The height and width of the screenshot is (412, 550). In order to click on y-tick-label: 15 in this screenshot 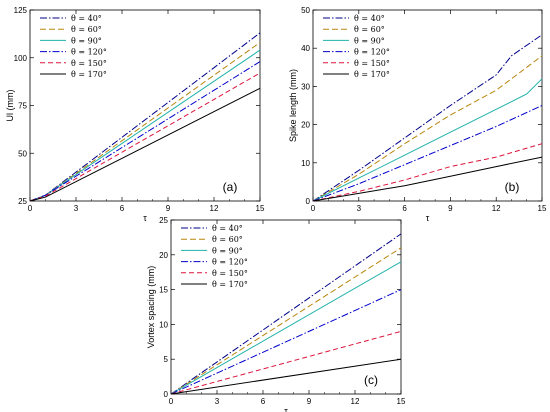, I will do `click(163, 290)`.